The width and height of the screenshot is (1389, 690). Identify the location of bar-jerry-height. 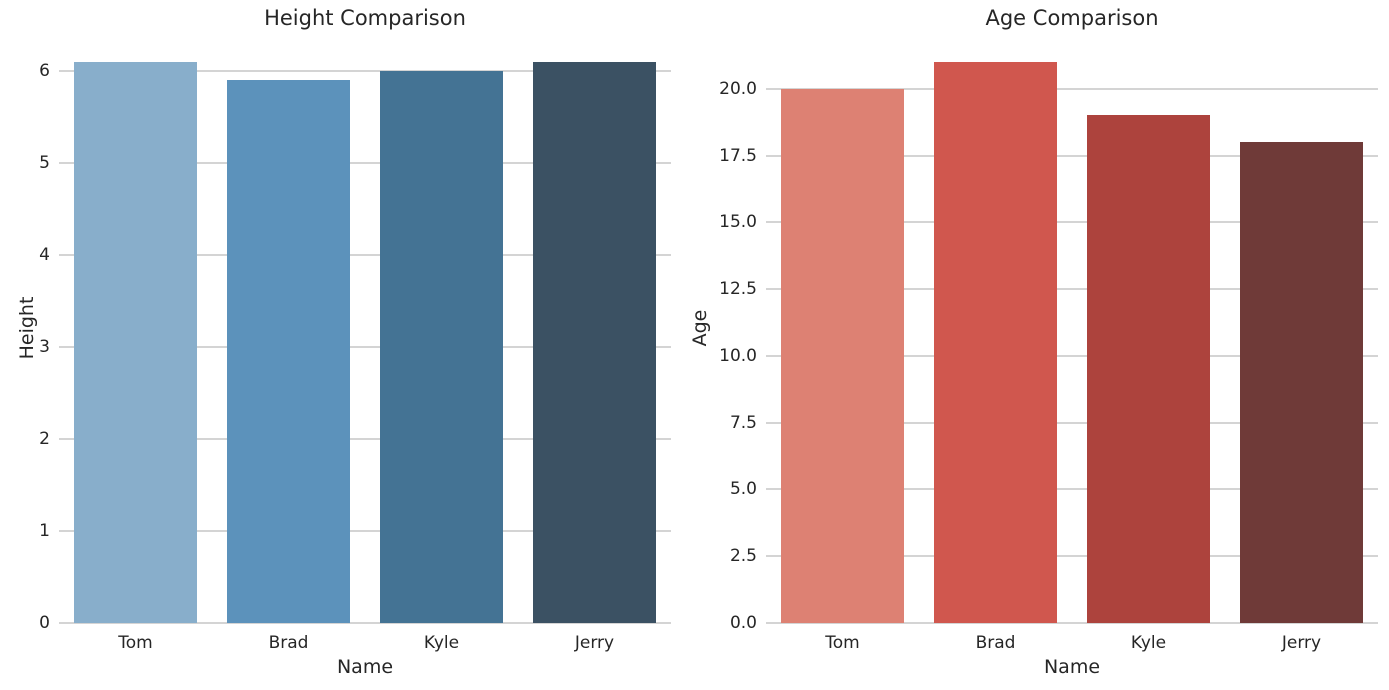
(594, 342).